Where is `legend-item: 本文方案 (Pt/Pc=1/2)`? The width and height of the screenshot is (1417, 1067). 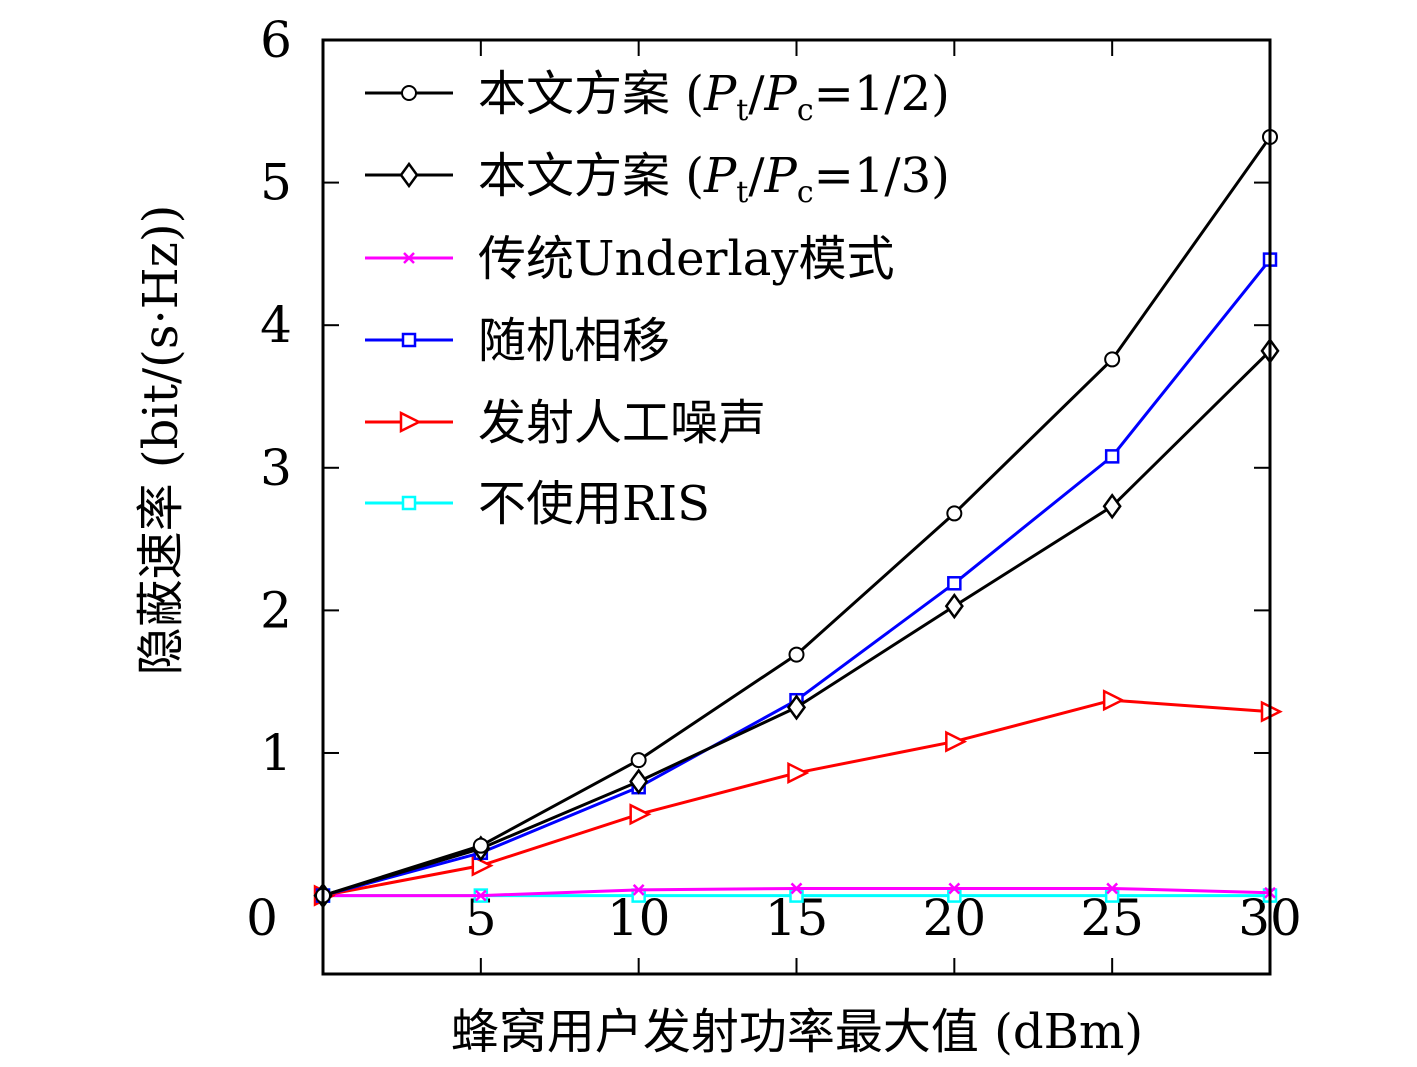 legend-item: 本文方案 (Pt/Pc=1/2) is located at coordinates (657, 97).